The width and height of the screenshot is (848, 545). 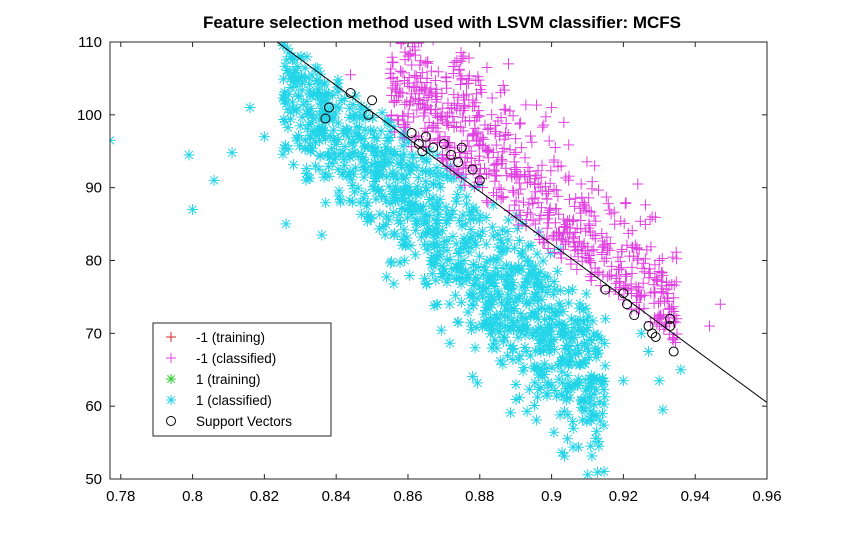 I want to click on y-tick-label: 70, so click(x=93, y=333).